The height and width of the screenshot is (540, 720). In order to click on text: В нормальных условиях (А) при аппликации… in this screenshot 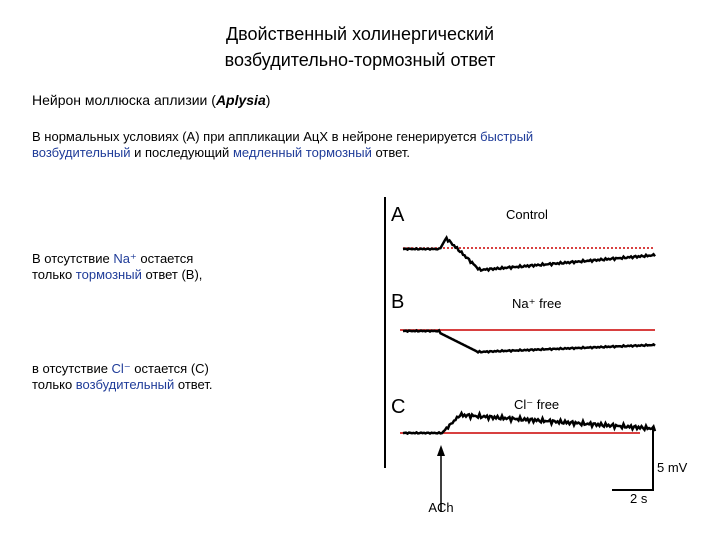, I will do `click(256, 136)`.